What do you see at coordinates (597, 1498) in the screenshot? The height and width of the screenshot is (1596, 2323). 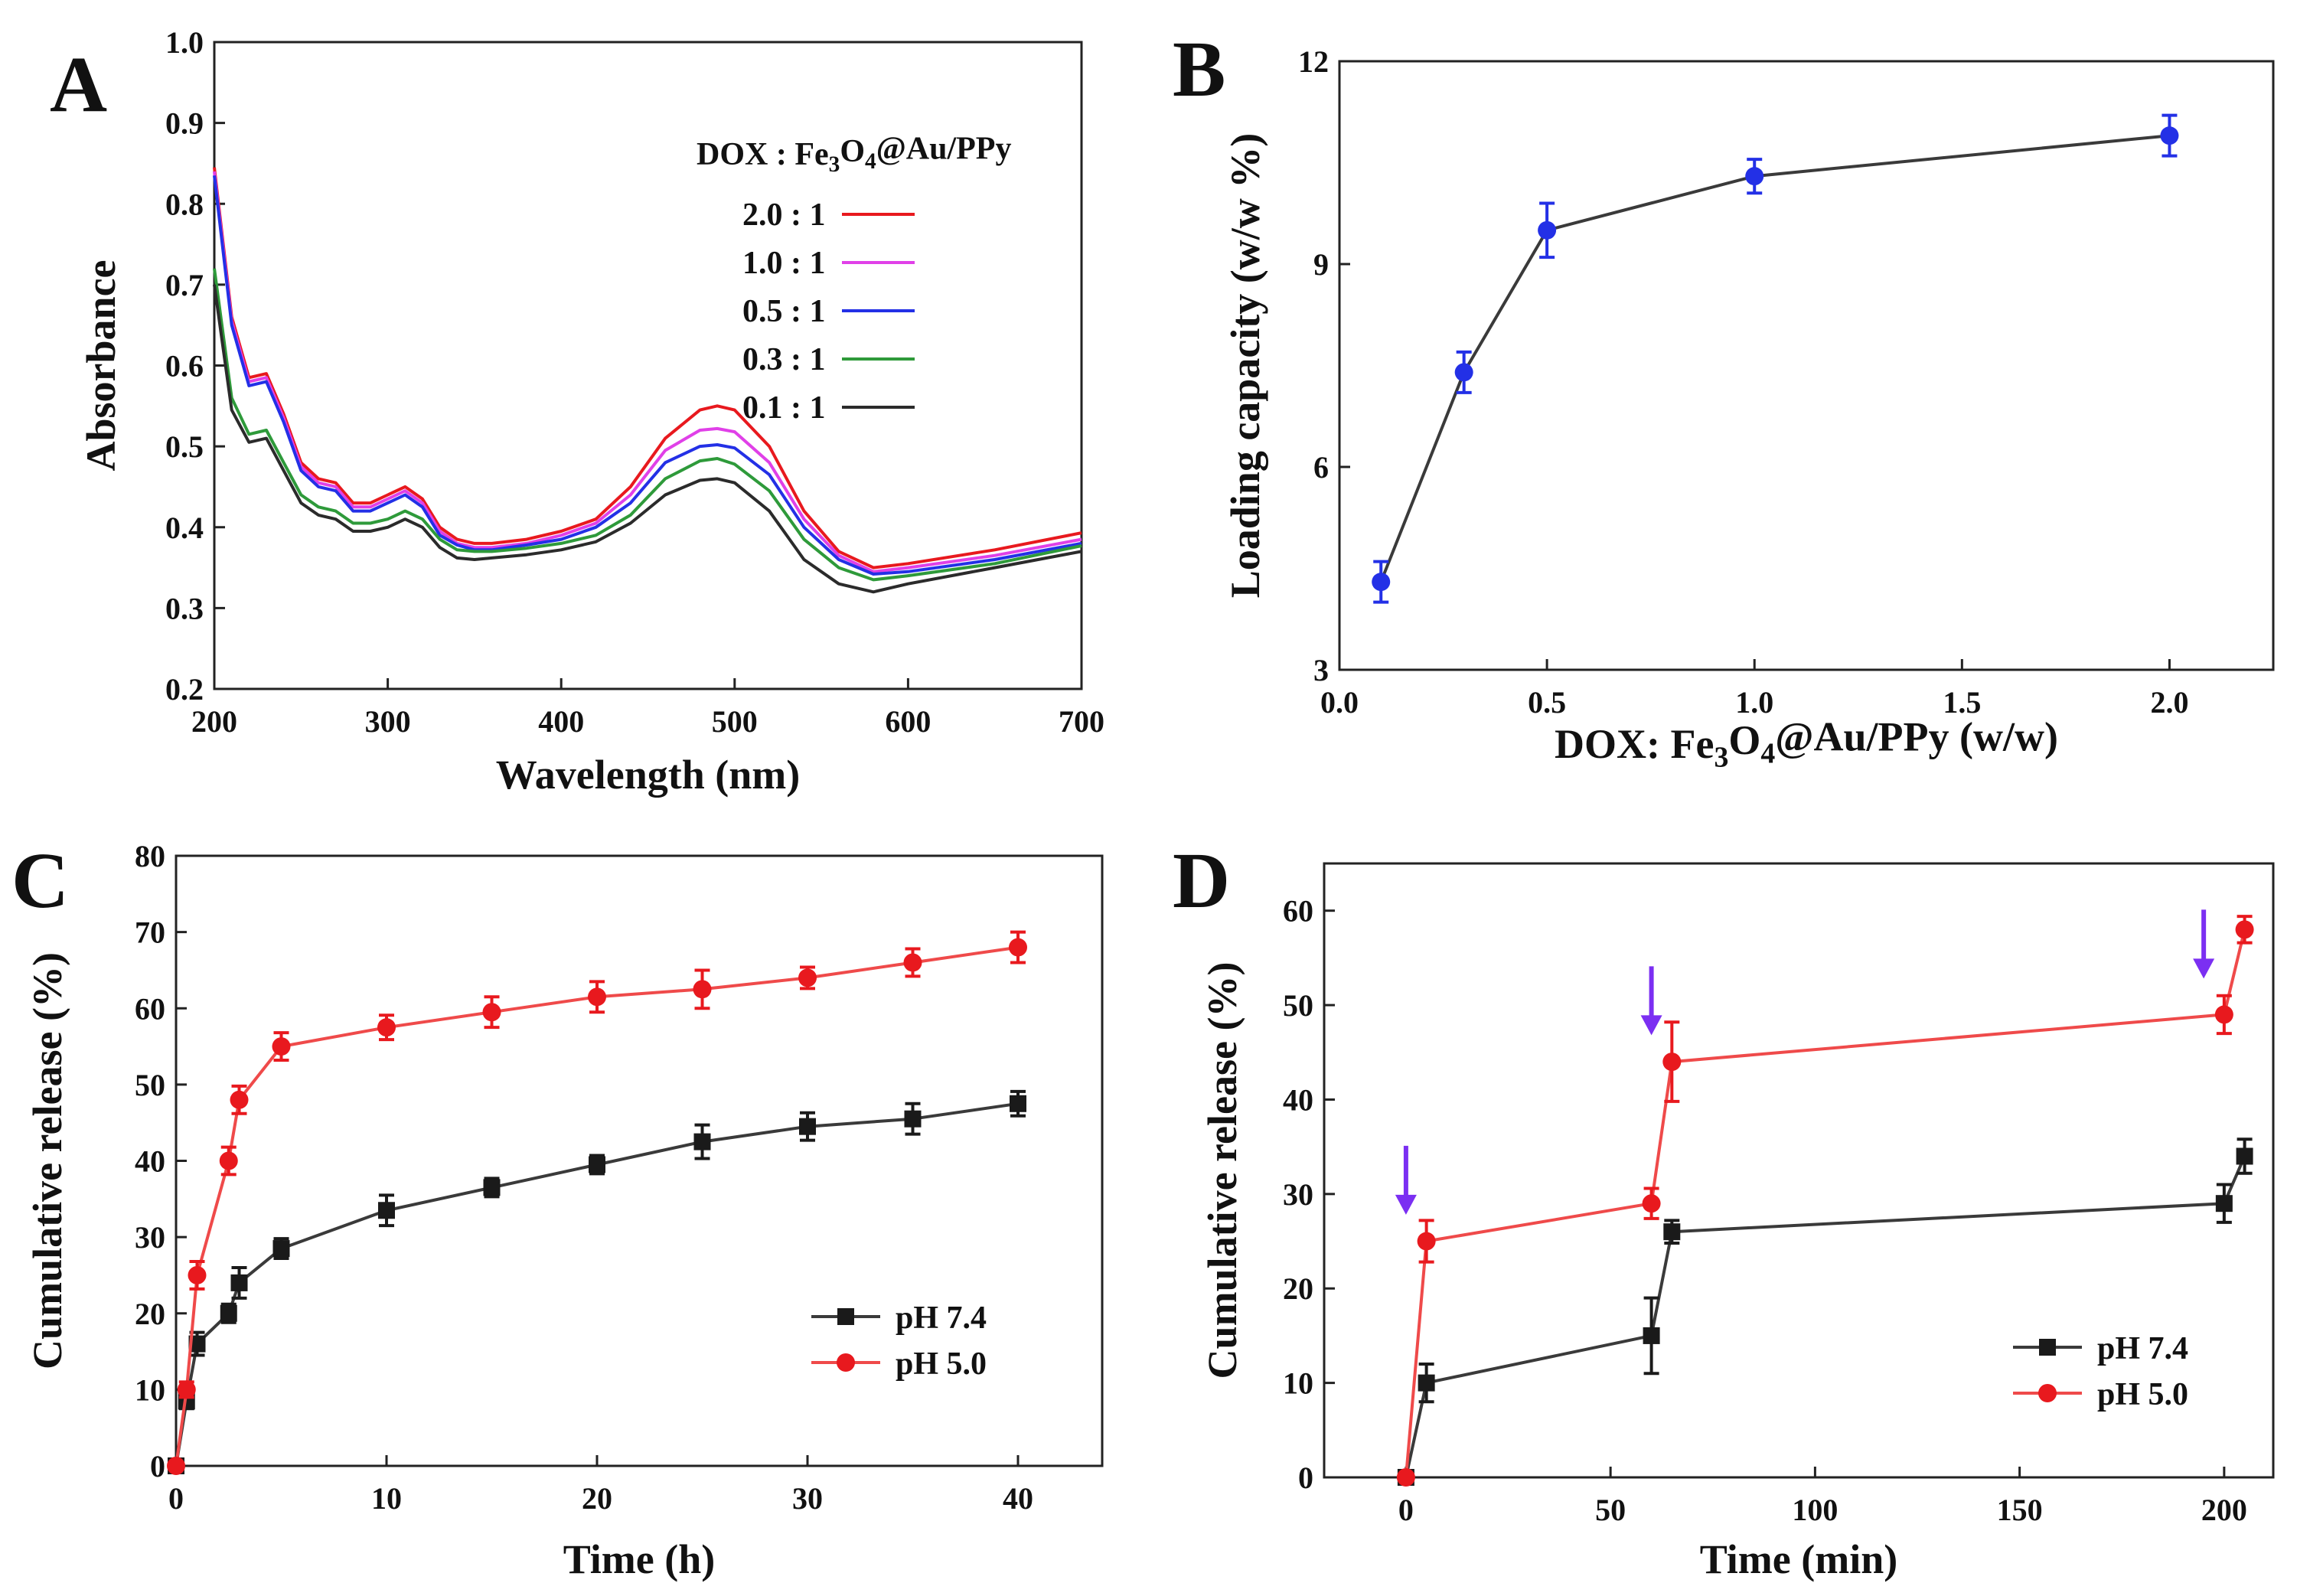 I see `x-tick-label: 20` at bounding box center [597, 1498].